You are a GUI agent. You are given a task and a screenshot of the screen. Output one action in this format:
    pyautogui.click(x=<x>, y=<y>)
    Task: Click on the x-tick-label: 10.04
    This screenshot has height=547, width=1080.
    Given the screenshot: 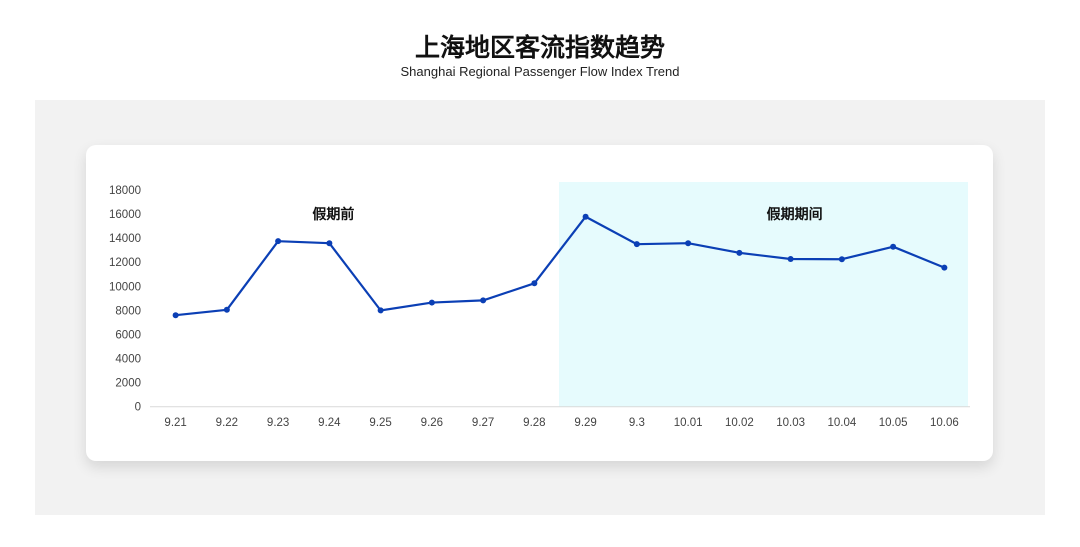 What is the action you would take?
    pyautogui.click(x=841, y=423)
    